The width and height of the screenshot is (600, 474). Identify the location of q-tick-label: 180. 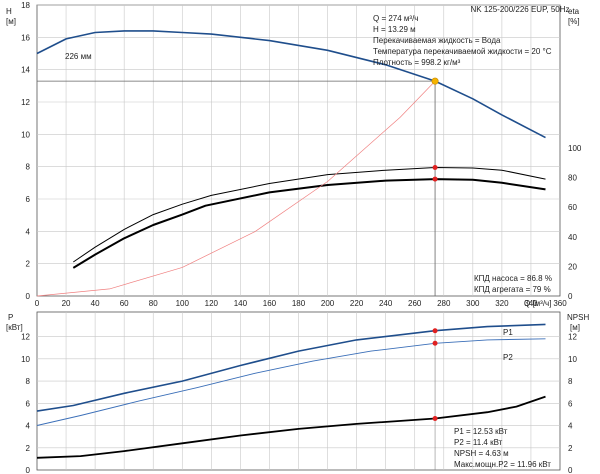
(299, 303).